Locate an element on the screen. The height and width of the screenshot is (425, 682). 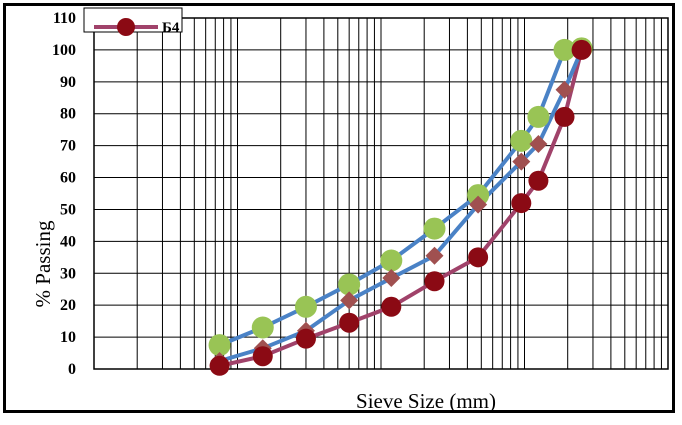
y-tick-label: 100 is located at coordinates (64, 50).